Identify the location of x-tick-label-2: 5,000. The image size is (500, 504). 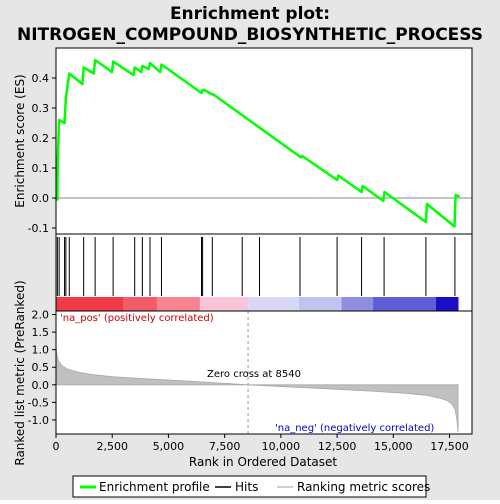
(169, 446).